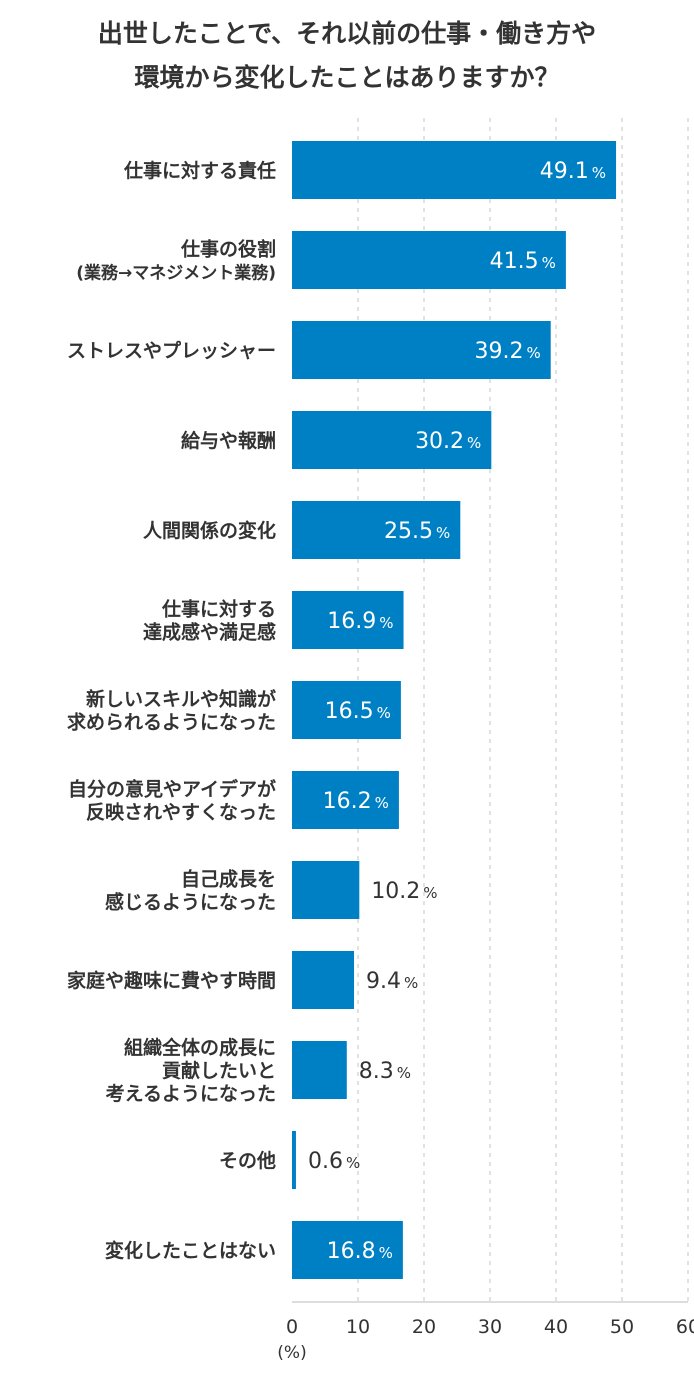 Image resolution: width=694 pixels, height=1376 pixels. What do you see at coordinates (228, 440) in the screenshot?
I see `category-label: 給与や報酬` at bounding box center [228, 440].